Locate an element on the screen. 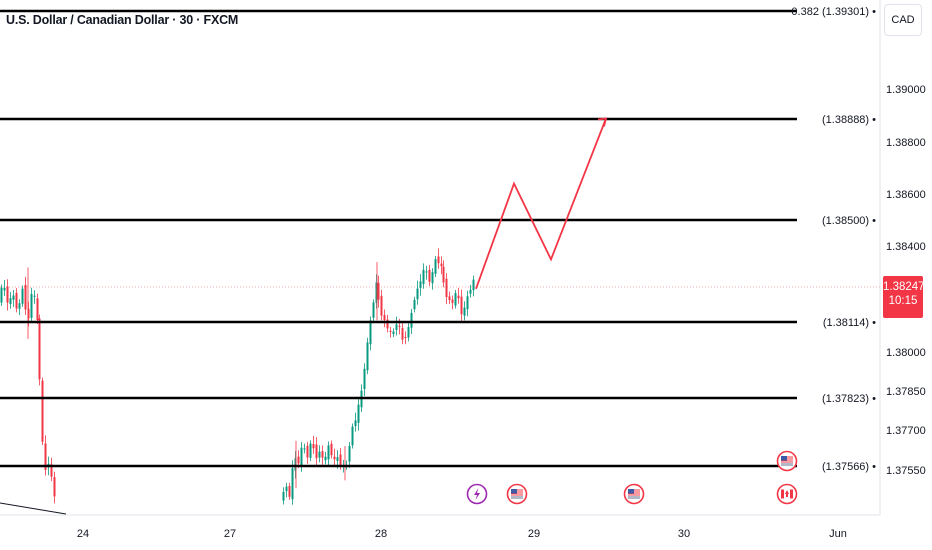 This screenshot has height=550, width=932. price-tick-label: 1.37850 is located at coordinates (906, 392).